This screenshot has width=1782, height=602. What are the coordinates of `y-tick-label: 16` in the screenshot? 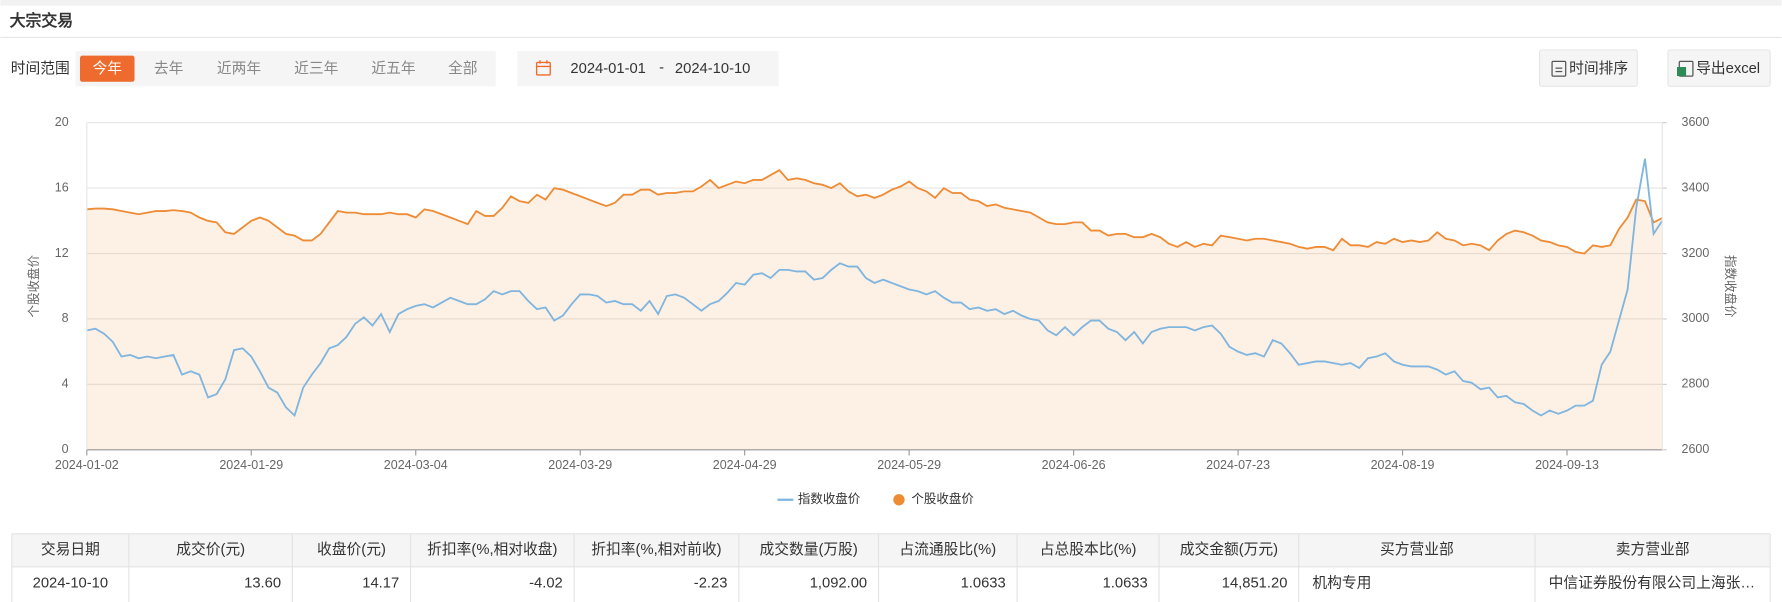 It's located at (62, 187).